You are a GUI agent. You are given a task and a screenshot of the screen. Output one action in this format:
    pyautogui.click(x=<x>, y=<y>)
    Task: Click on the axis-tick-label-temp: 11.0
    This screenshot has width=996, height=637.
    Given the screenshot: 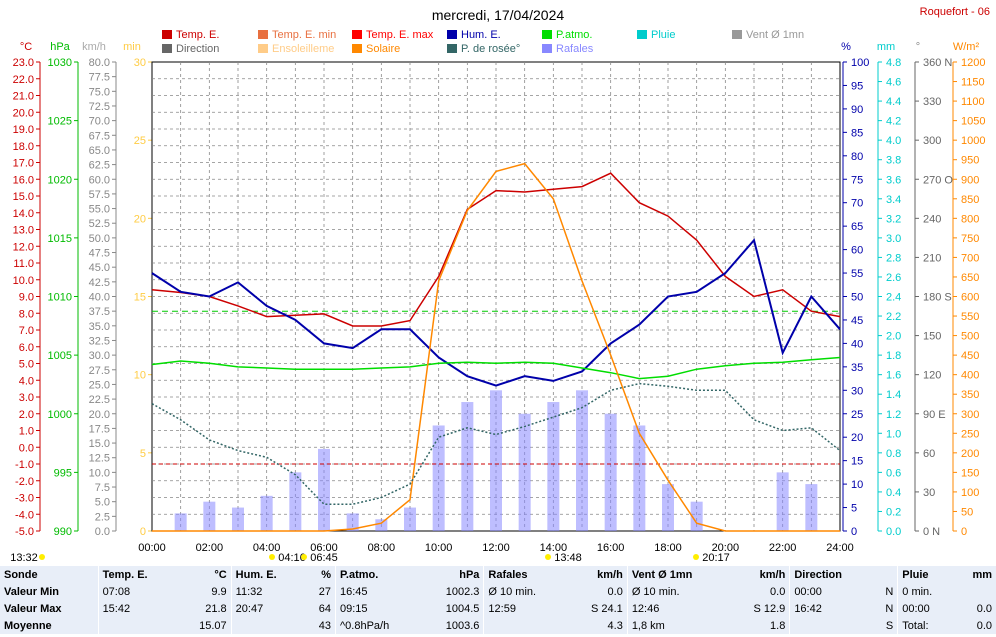 What is the action you would take?
    pyautogui.click(x=23, y=264)
    